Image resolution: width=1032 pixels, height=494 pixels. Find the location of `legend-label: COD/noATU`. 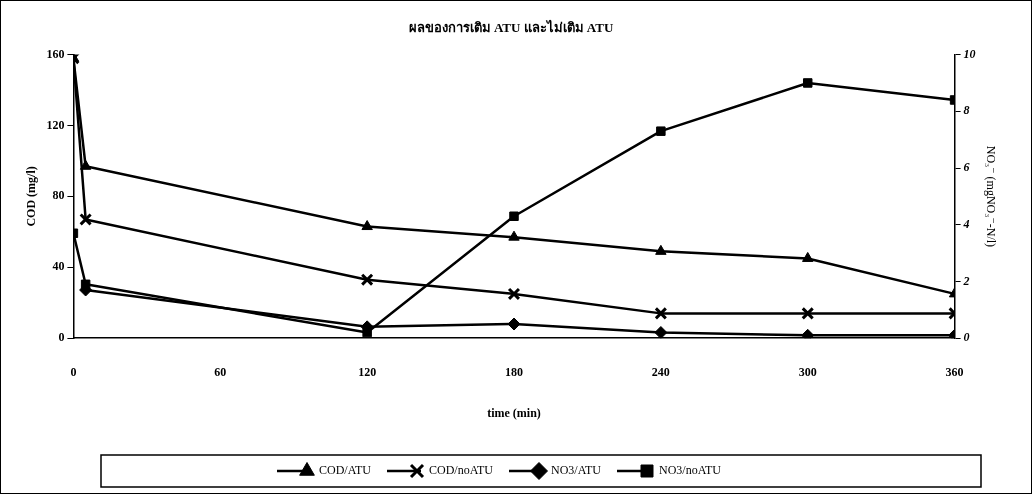

legend-label: COD/noATU is located at coordinates (461, 470).